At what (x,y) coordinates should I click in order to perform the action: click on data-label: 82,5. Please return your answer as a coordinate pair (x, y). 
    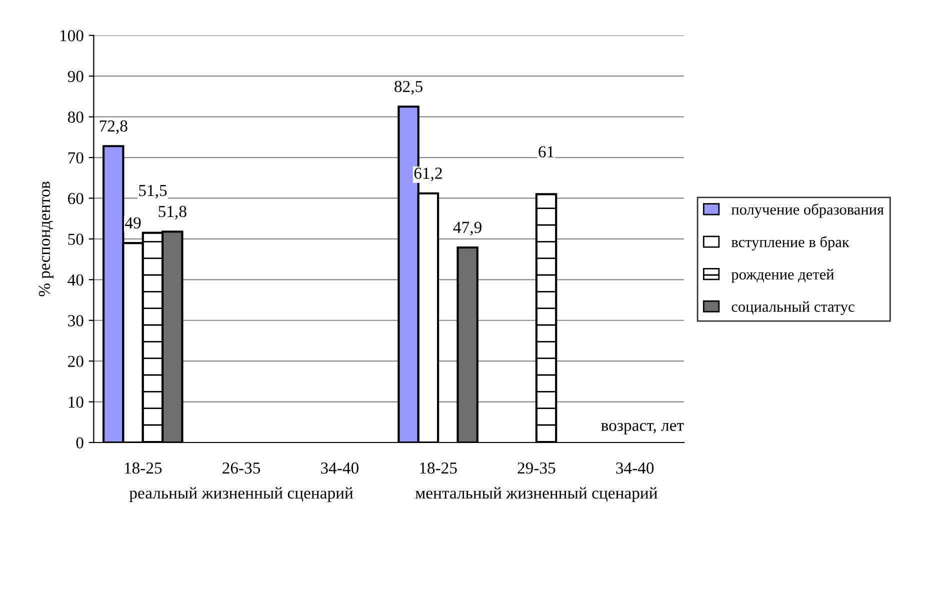
    Looking at the image, I should click on (408, 87).